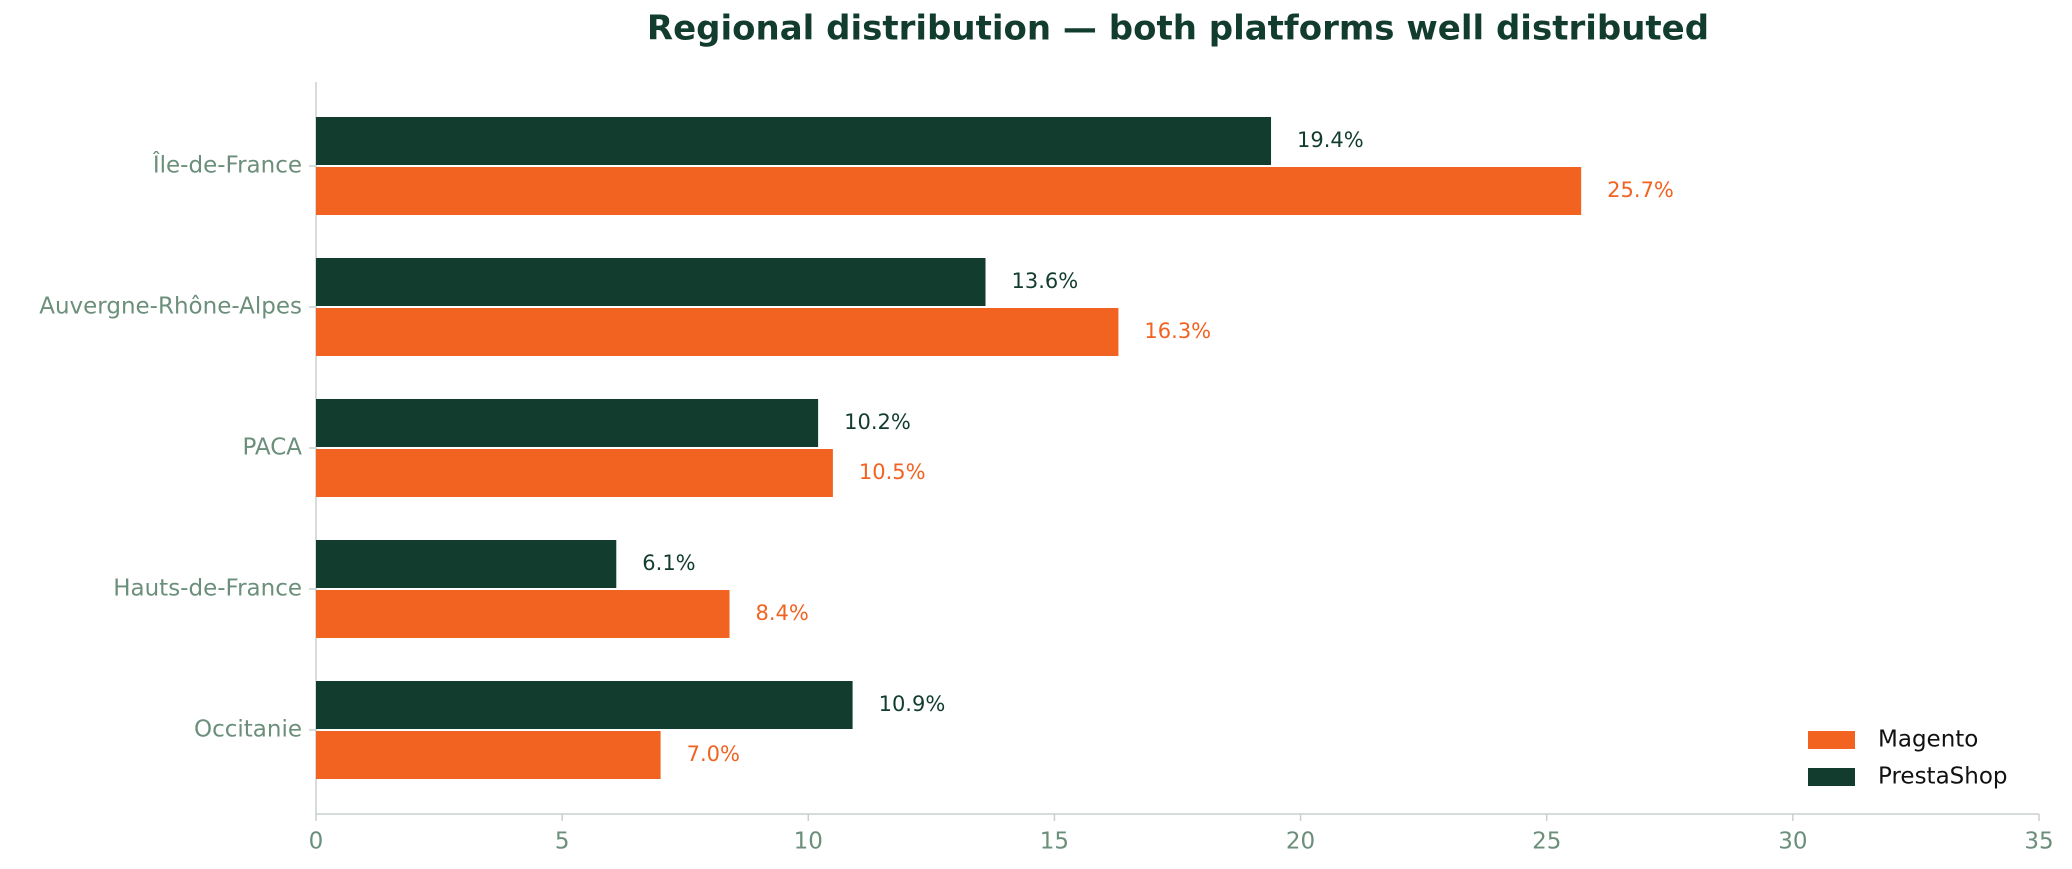  I want to click on value-label: 13.6%, so click(1045, 281).